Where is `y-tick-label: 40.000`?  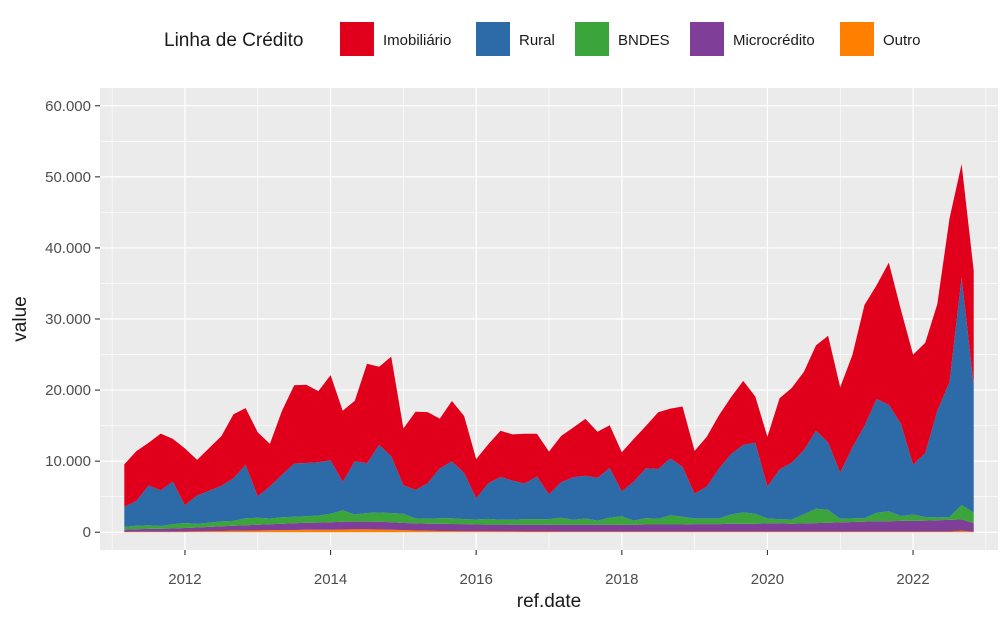
y-tick-label: 40.000 is located at coordinates (68, 248).